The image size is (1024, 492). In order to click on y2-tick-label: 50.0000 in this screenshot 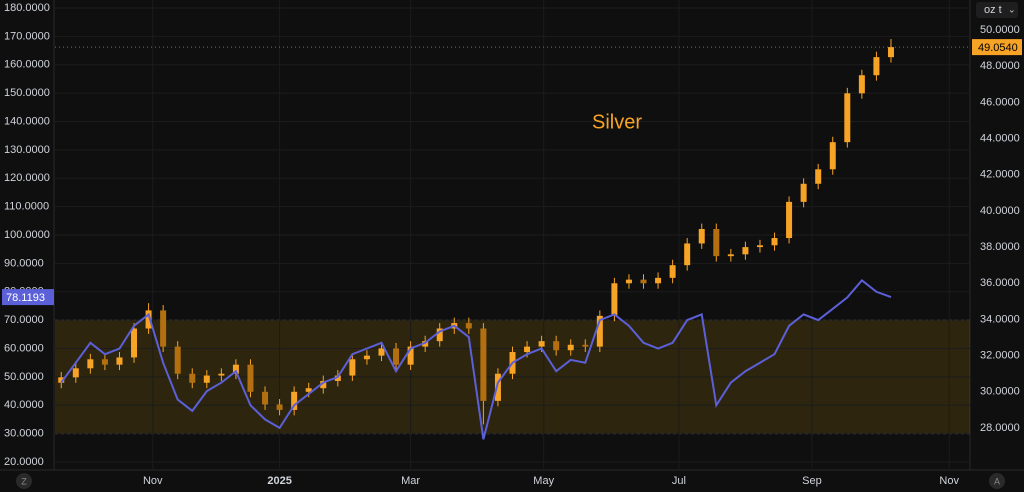, I will do `click(1000, 30)`.